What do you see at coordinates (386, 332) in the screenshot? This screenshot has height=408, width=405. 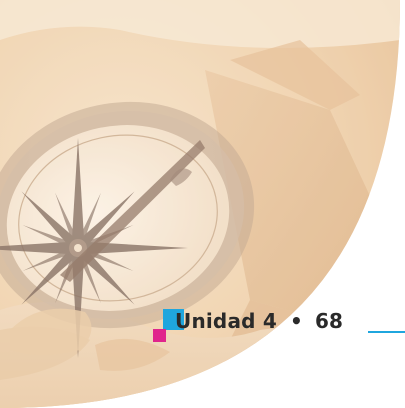 I see `accent-rule` at bounding box center [386, 332].